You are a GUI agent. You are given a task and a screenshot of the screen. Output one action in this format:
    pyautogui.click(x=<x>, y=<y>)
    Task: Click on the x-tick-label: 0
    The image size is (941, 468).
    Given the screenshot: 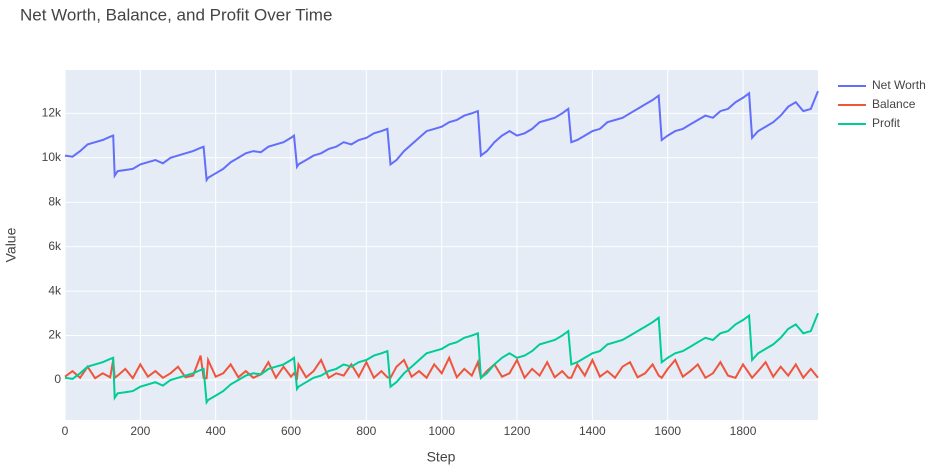 What is the action you would take?
    pyautogui.click(x=65, y=431)
    